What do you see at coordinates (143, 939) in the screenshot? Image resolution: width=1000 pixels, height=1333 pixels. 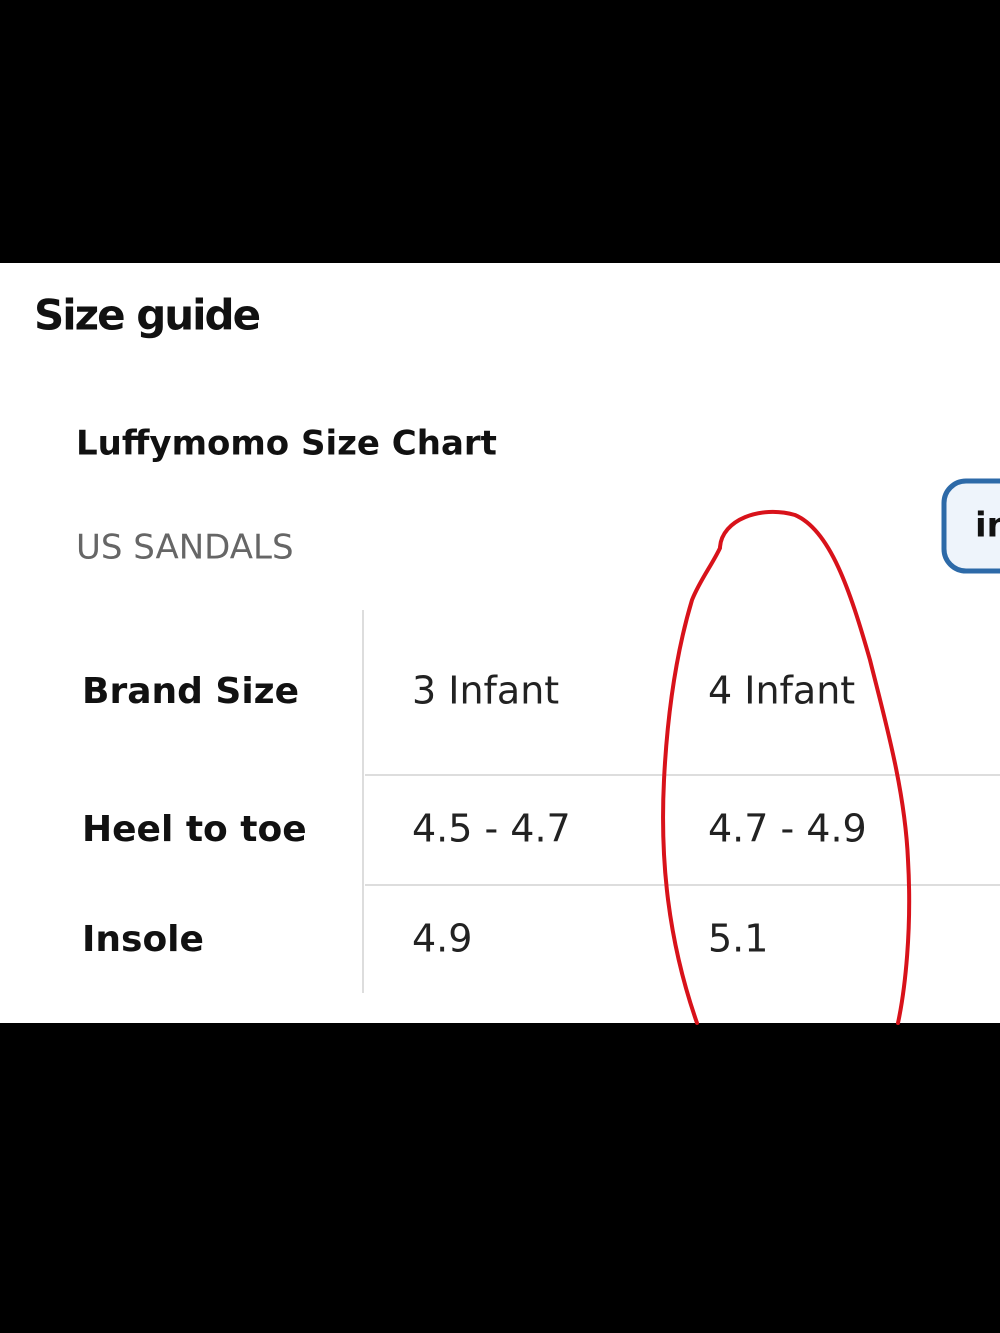 I see `row-header: Insole` at bounding box center [143, 939].